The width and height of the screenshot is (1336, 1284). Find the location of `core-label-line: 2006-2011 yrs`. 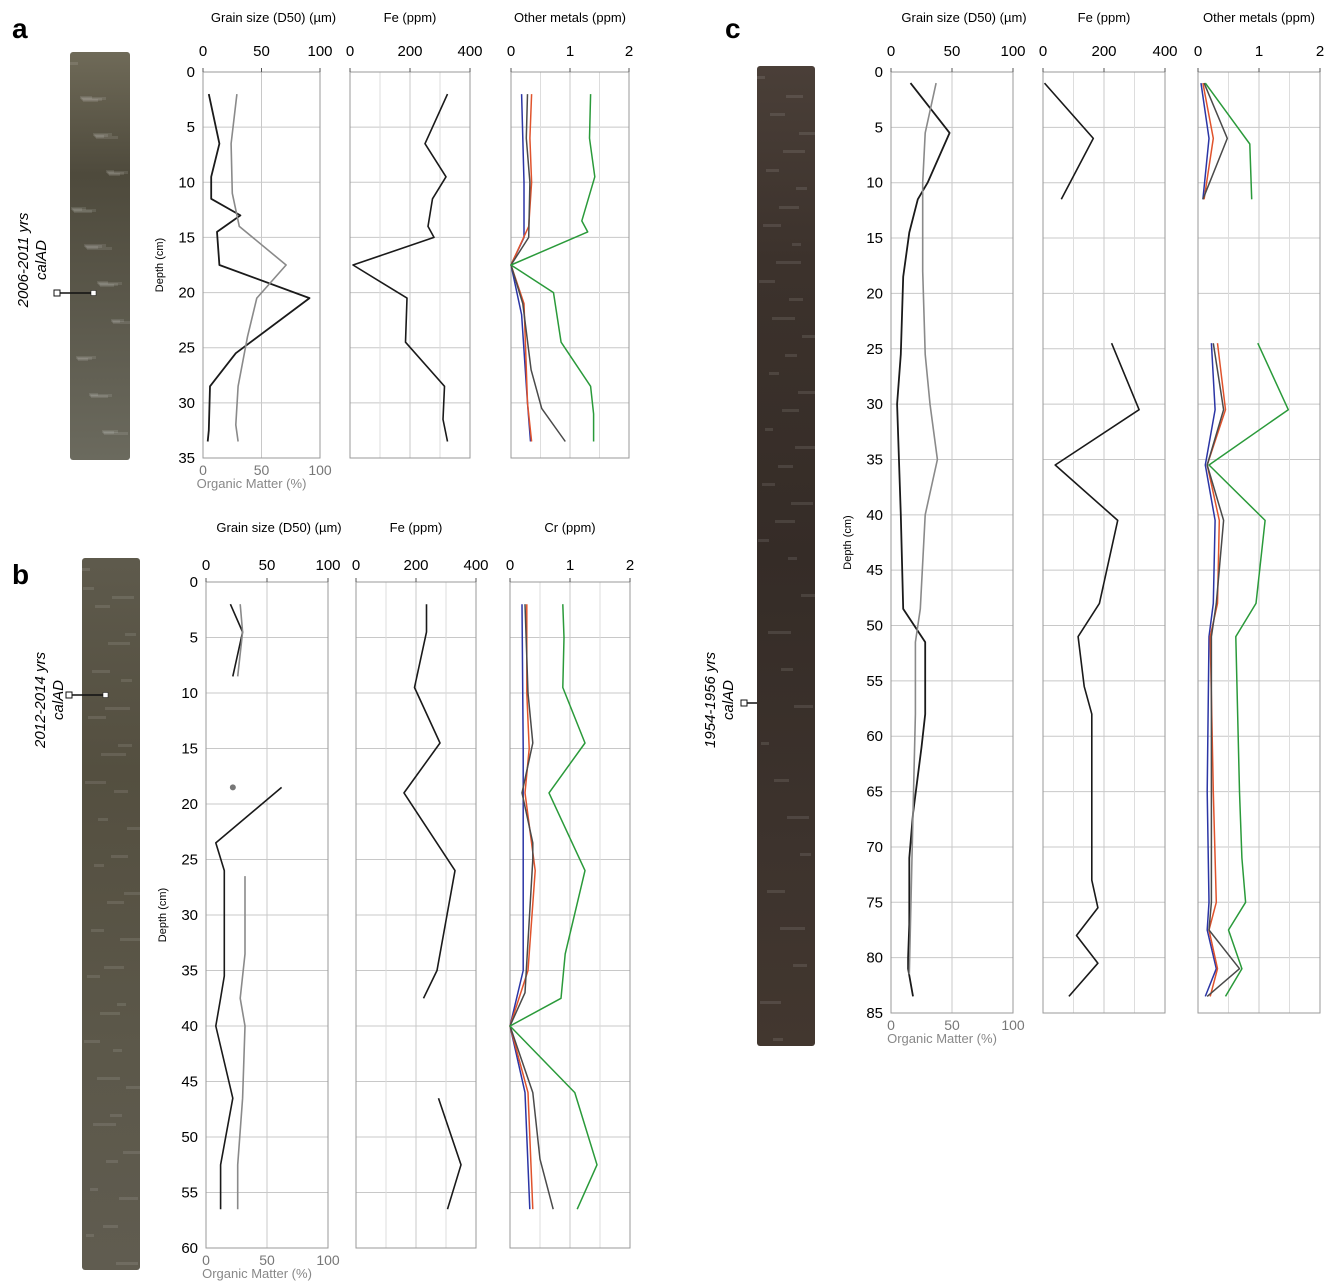

core-label-line: 2006-2011 yrs is located at coordinates (23, 260).